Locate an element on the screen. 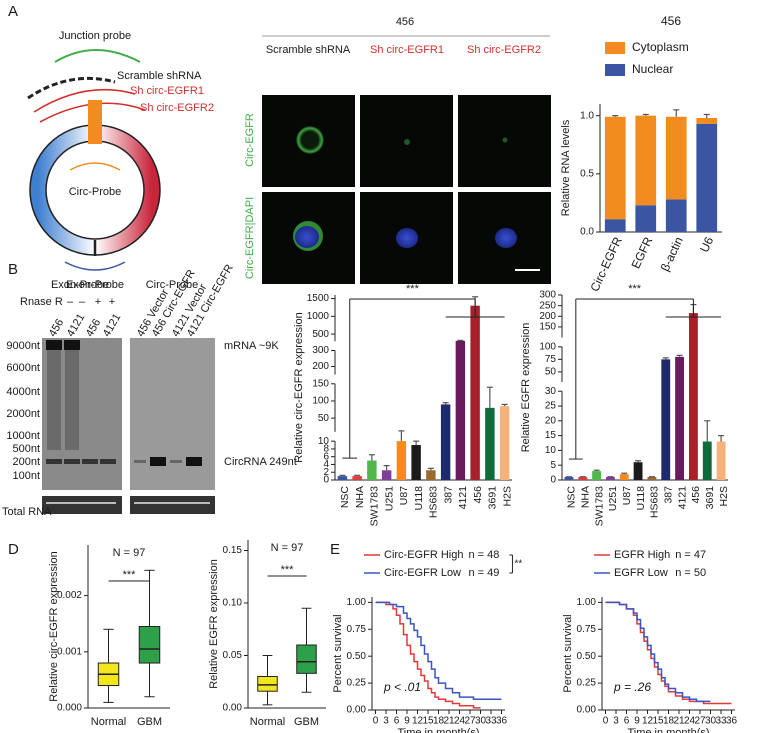 This screenshot has width=765, height=733. x-tick-label: SW1783 is located at coordinates (375, 506).